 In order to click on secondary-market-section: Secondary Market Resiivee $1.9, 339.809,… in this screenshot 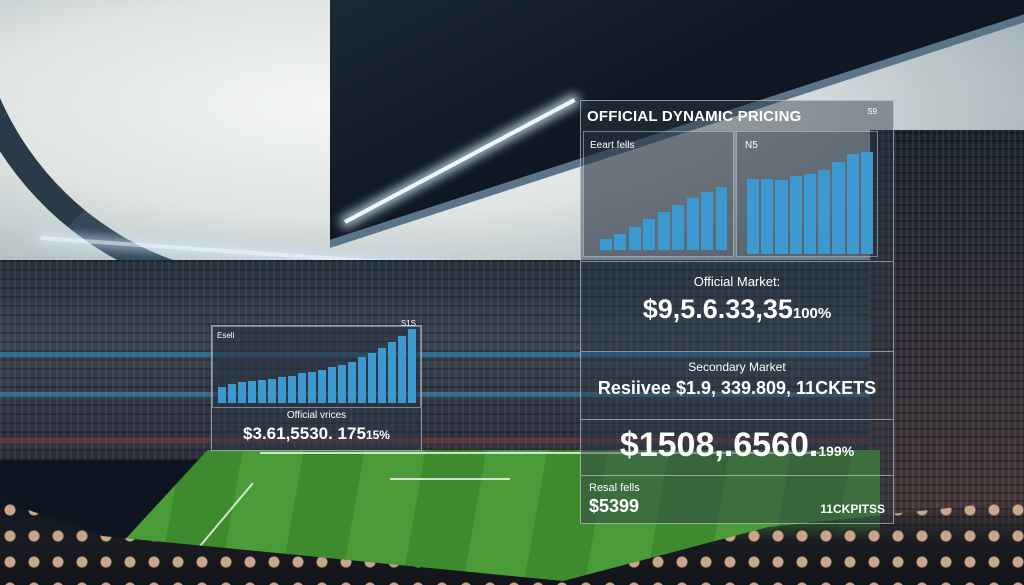, I will do `click(737, 384)`.